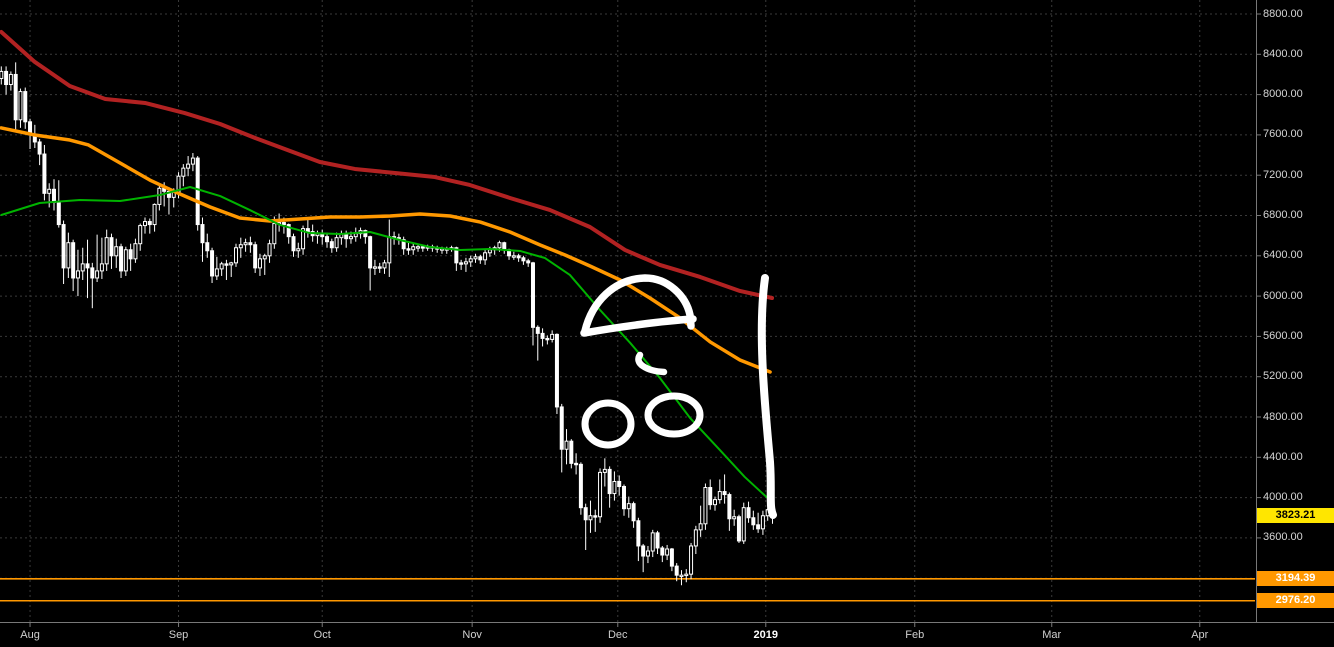  What do you see at coordinates (638, 326) in the screenshot?
I see `drawn-dome-base` at bounding box center [638, 326].